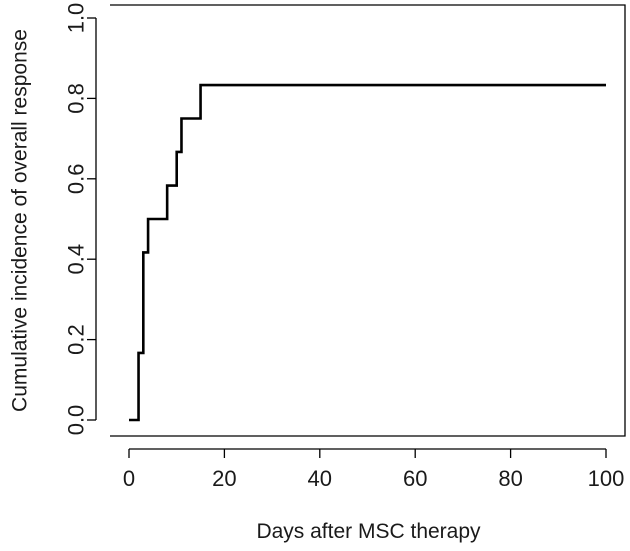 The height and width of the screenshot is (551, 630). Describe the element at coordinates (20, 220) in the screenshot. I see `y-axis-label: Cumulative incidence of overall response` at that location.